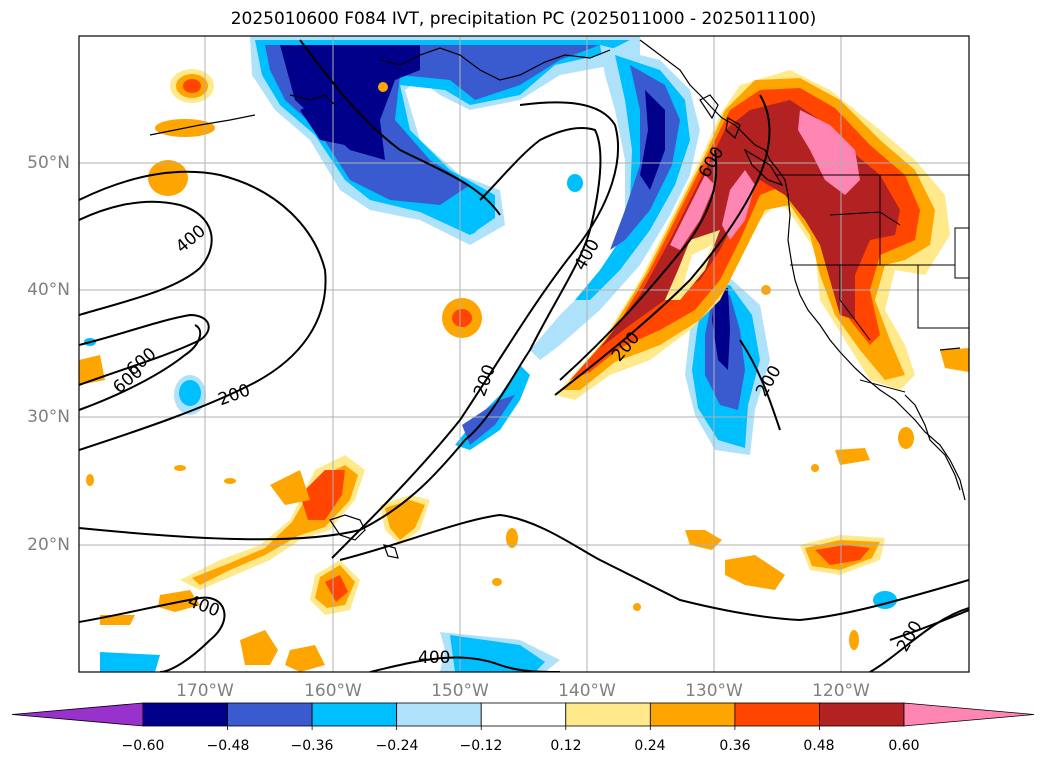 This screenshot has width=1047, height=765. I want to click on lon-label: 130°W, so click(714, 691).